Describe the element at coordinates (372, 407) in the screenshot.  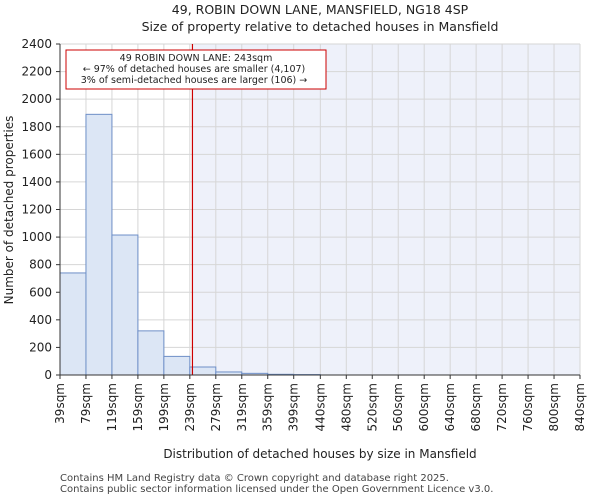
I see `x-tick-label: 520sqm` at that location.